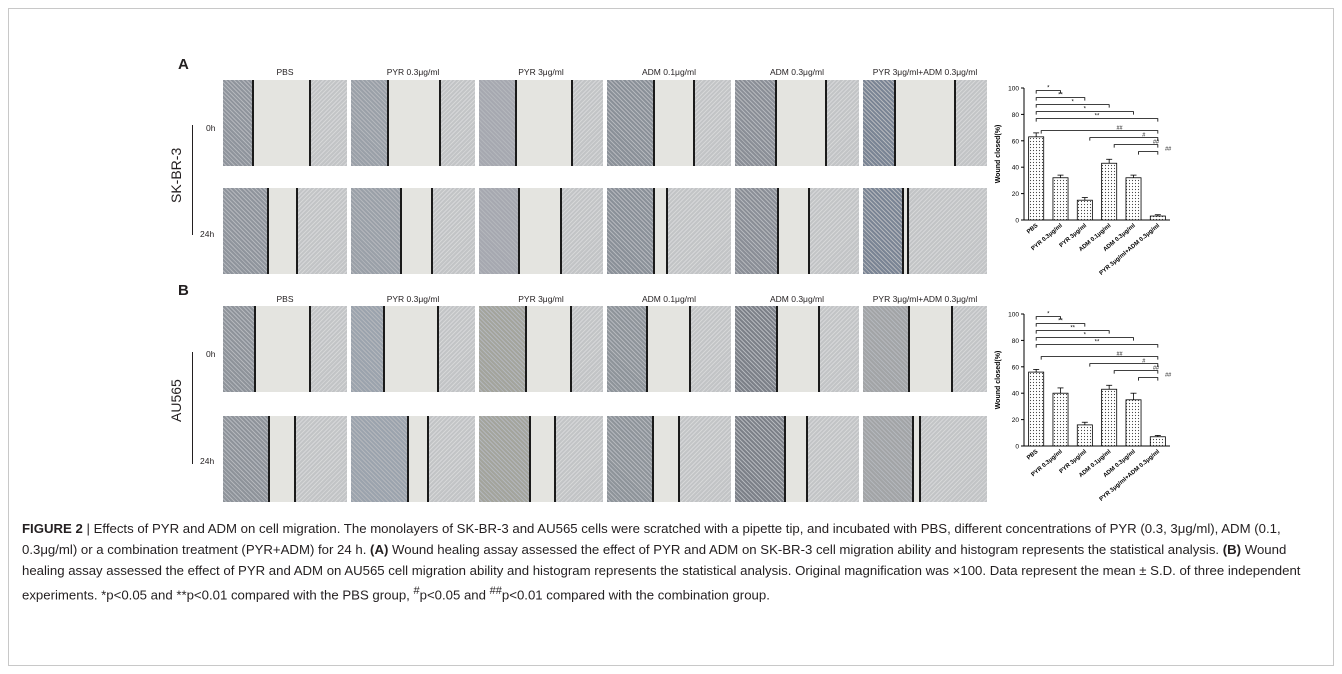 The width and height of the screenshot is (1342, 674). I want to click on panel-b-letter: B, so click(183, 290).